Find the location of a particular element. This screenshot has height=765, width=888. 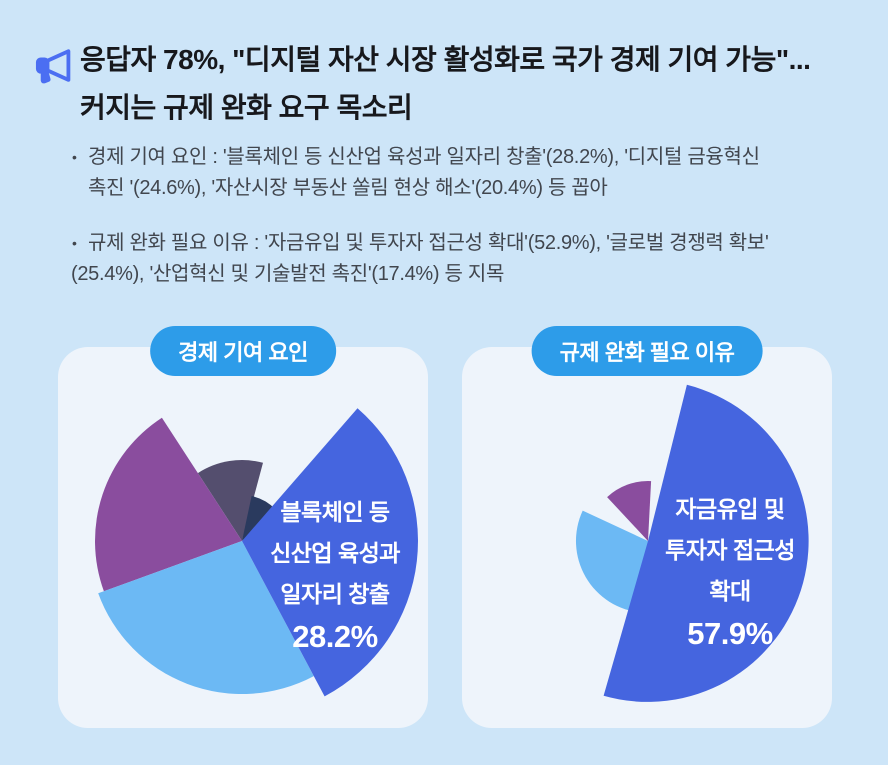

pie-label-line: 자금유입 및 is located at coordinates (730, 509).